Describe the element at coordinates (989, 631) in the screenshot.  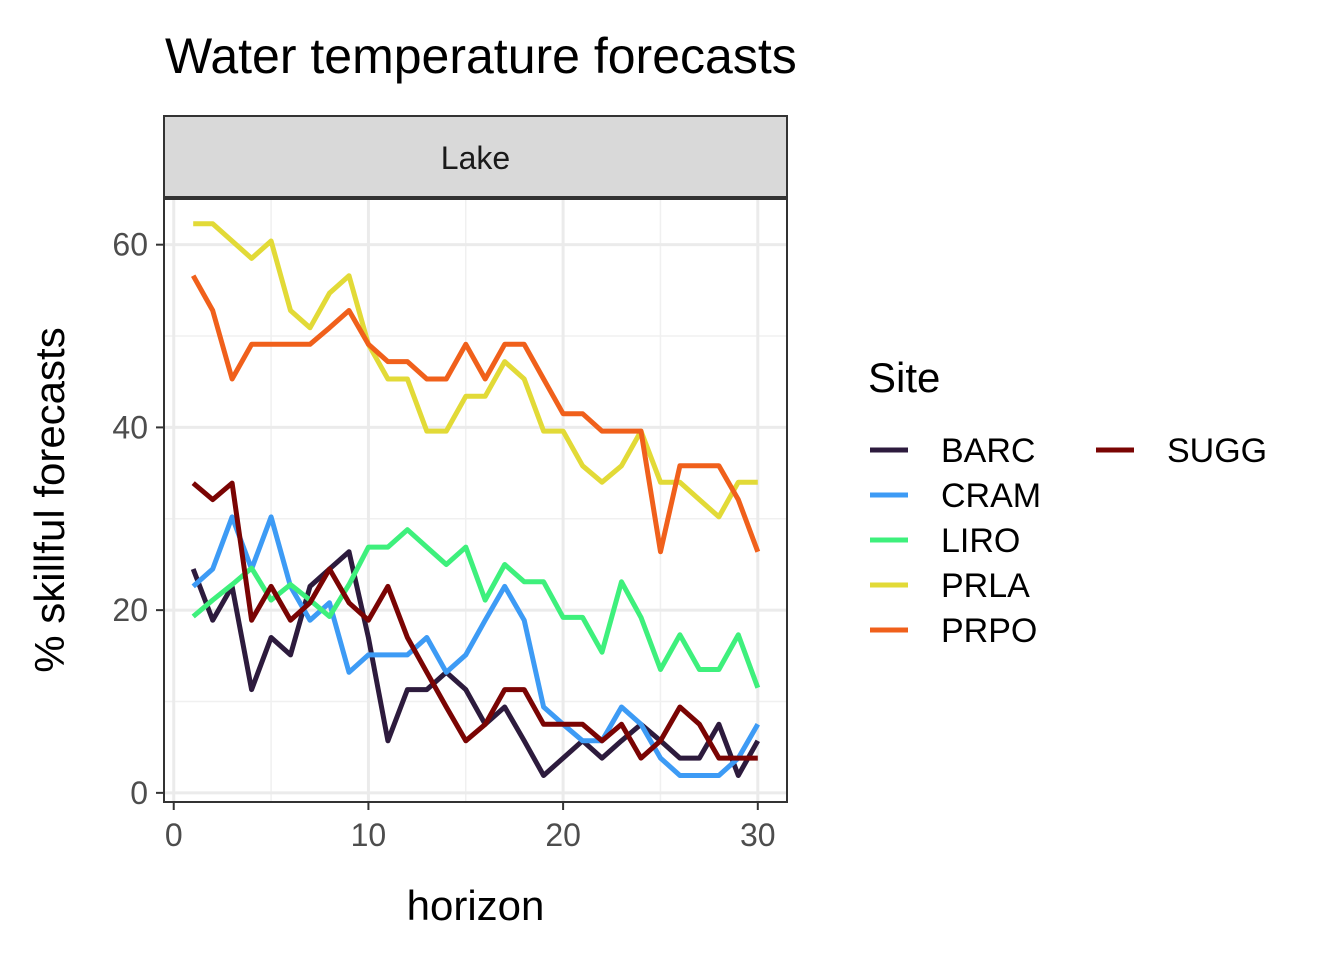
I see `legend-label: PRPO` at that location.